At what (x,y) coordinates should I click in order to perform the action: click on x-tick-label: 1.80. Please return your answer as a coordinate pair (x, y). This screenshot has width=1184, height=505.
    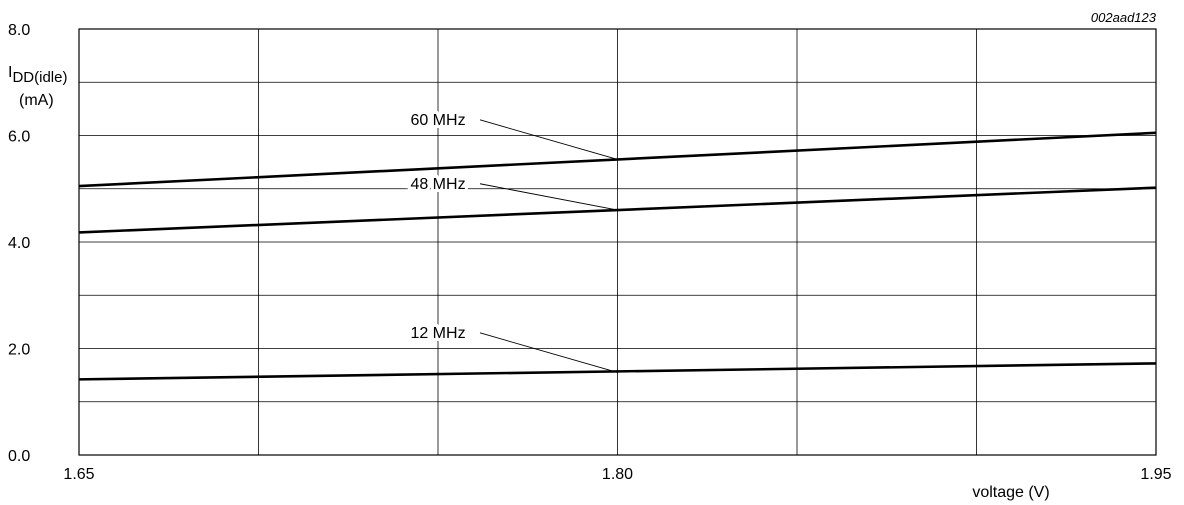
    Looking at the image, I should click on (617, 474).